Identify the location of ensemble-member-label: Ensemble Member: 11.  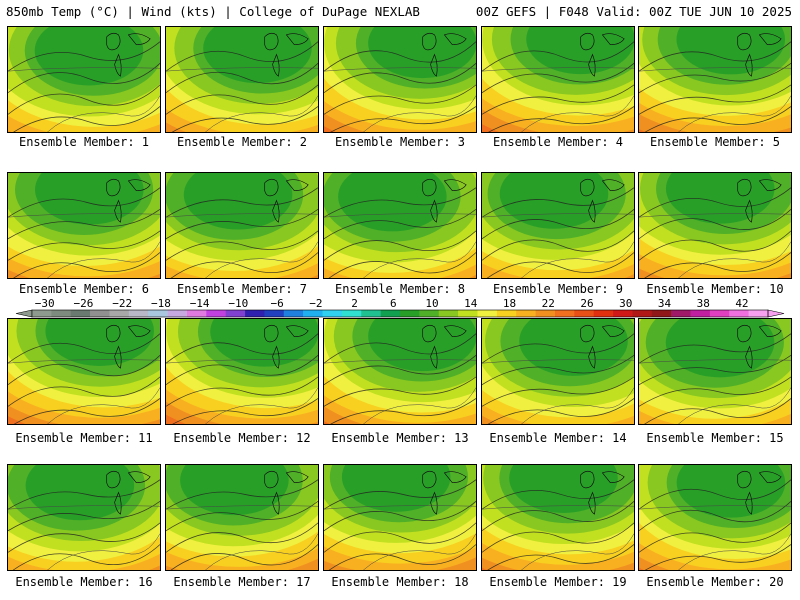
(84, 438).